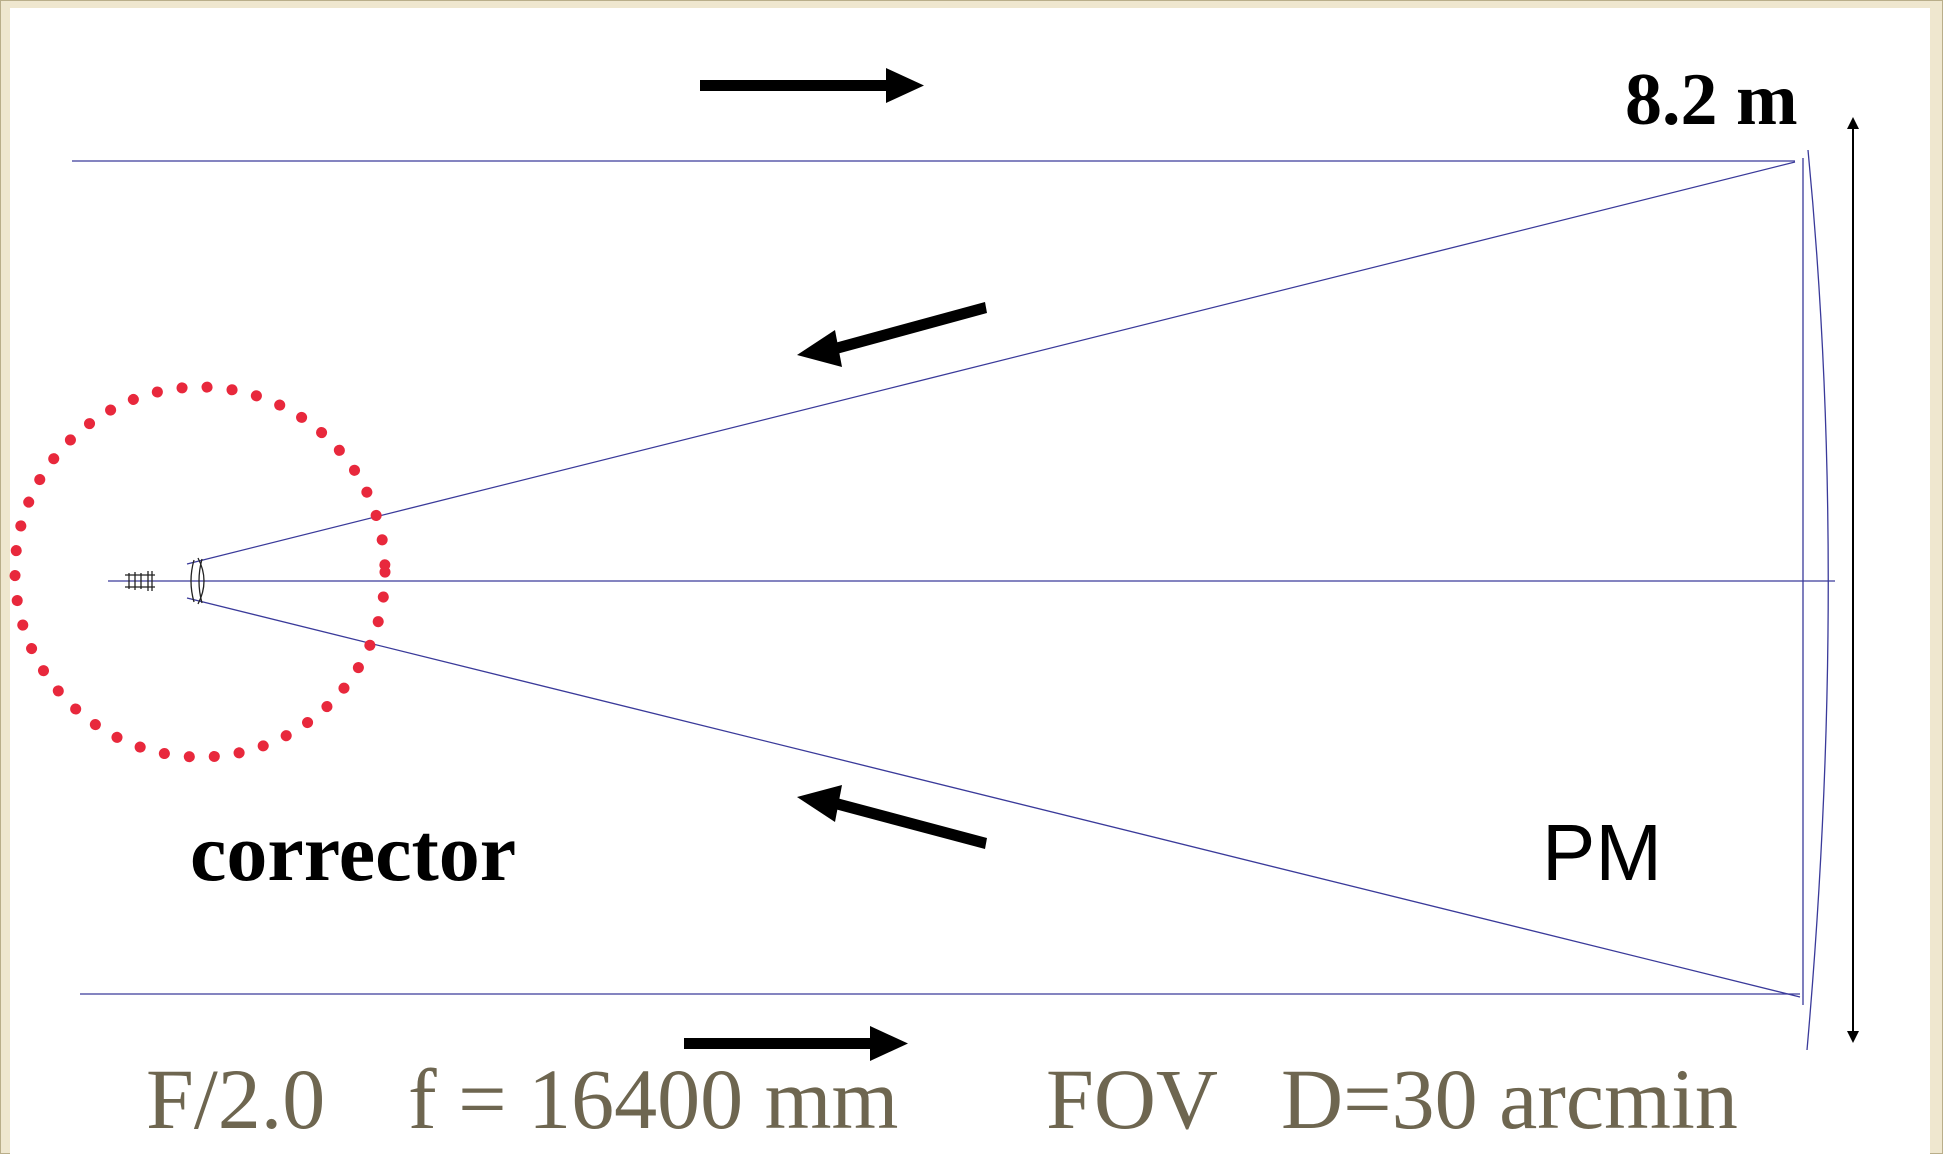 The height and width of the screenshot is (1154, 1943). What do you see at coordinates (1602, 852) in the screenshot?
I see `primary-mirror-label: PM` at bounding box center [1602, 852].